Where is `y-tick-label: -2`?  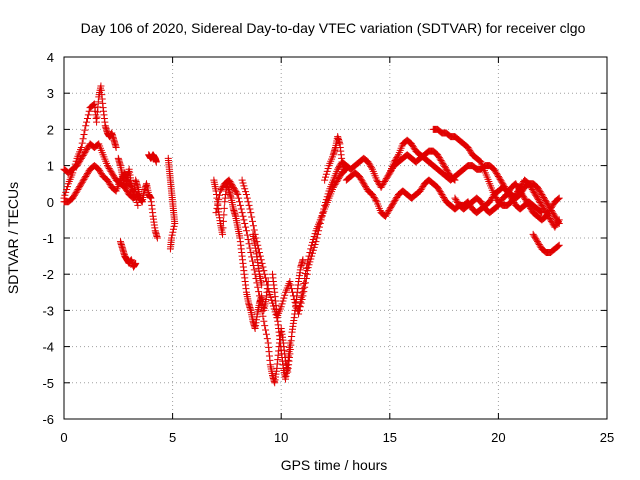 y-tick-label: -2 is located at coordinates (48, 274).